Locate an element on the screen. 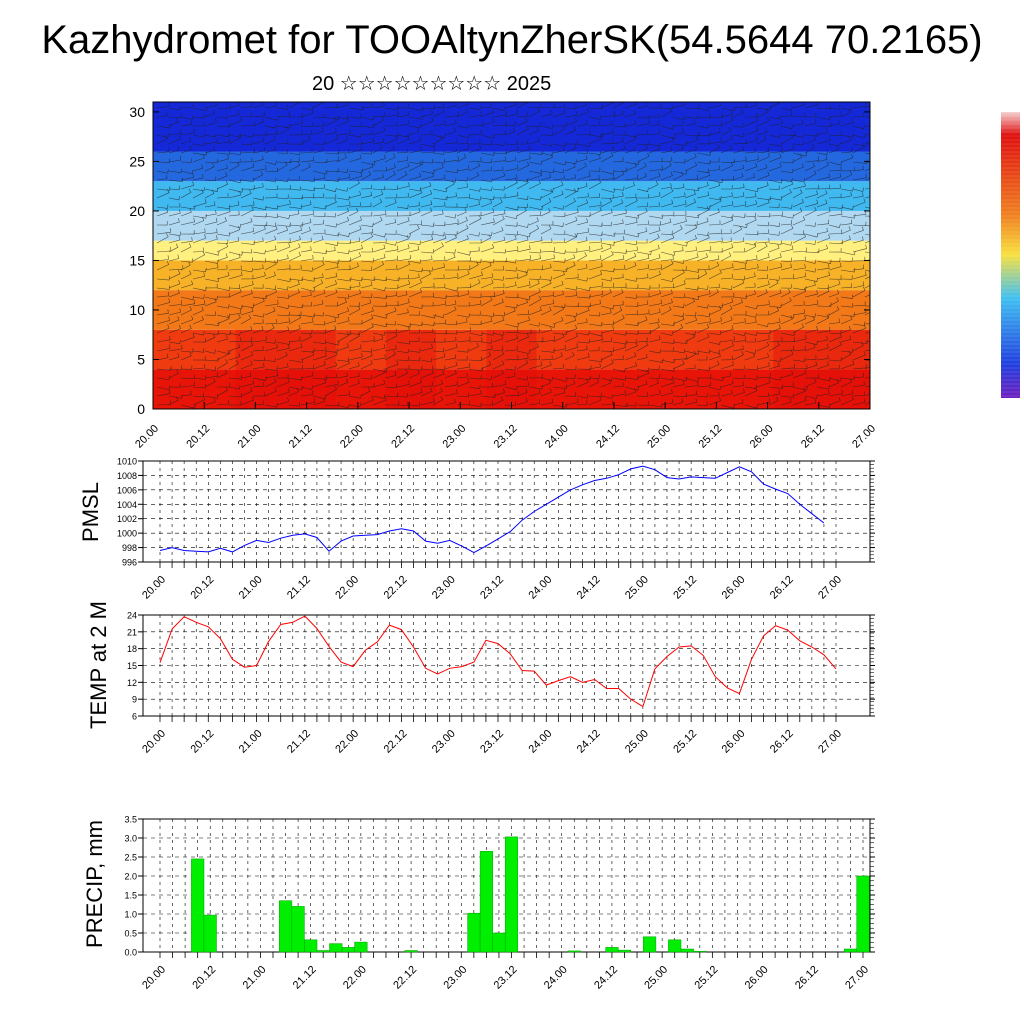 The height and width of the screenshot is (1024, 1024). x-tick-label: 26.00 is located at coordinates (762, 437).